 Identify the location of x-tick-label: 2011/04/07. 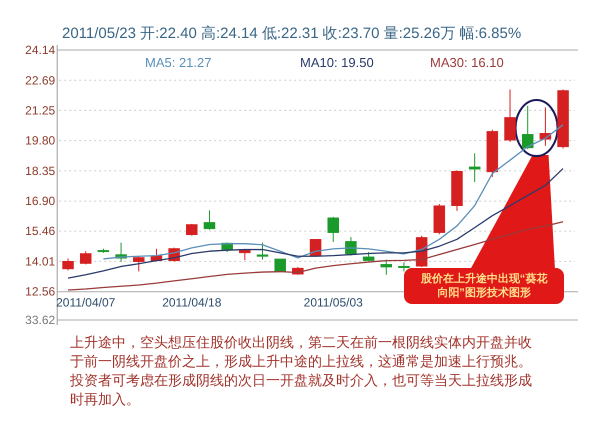
(86, 303).